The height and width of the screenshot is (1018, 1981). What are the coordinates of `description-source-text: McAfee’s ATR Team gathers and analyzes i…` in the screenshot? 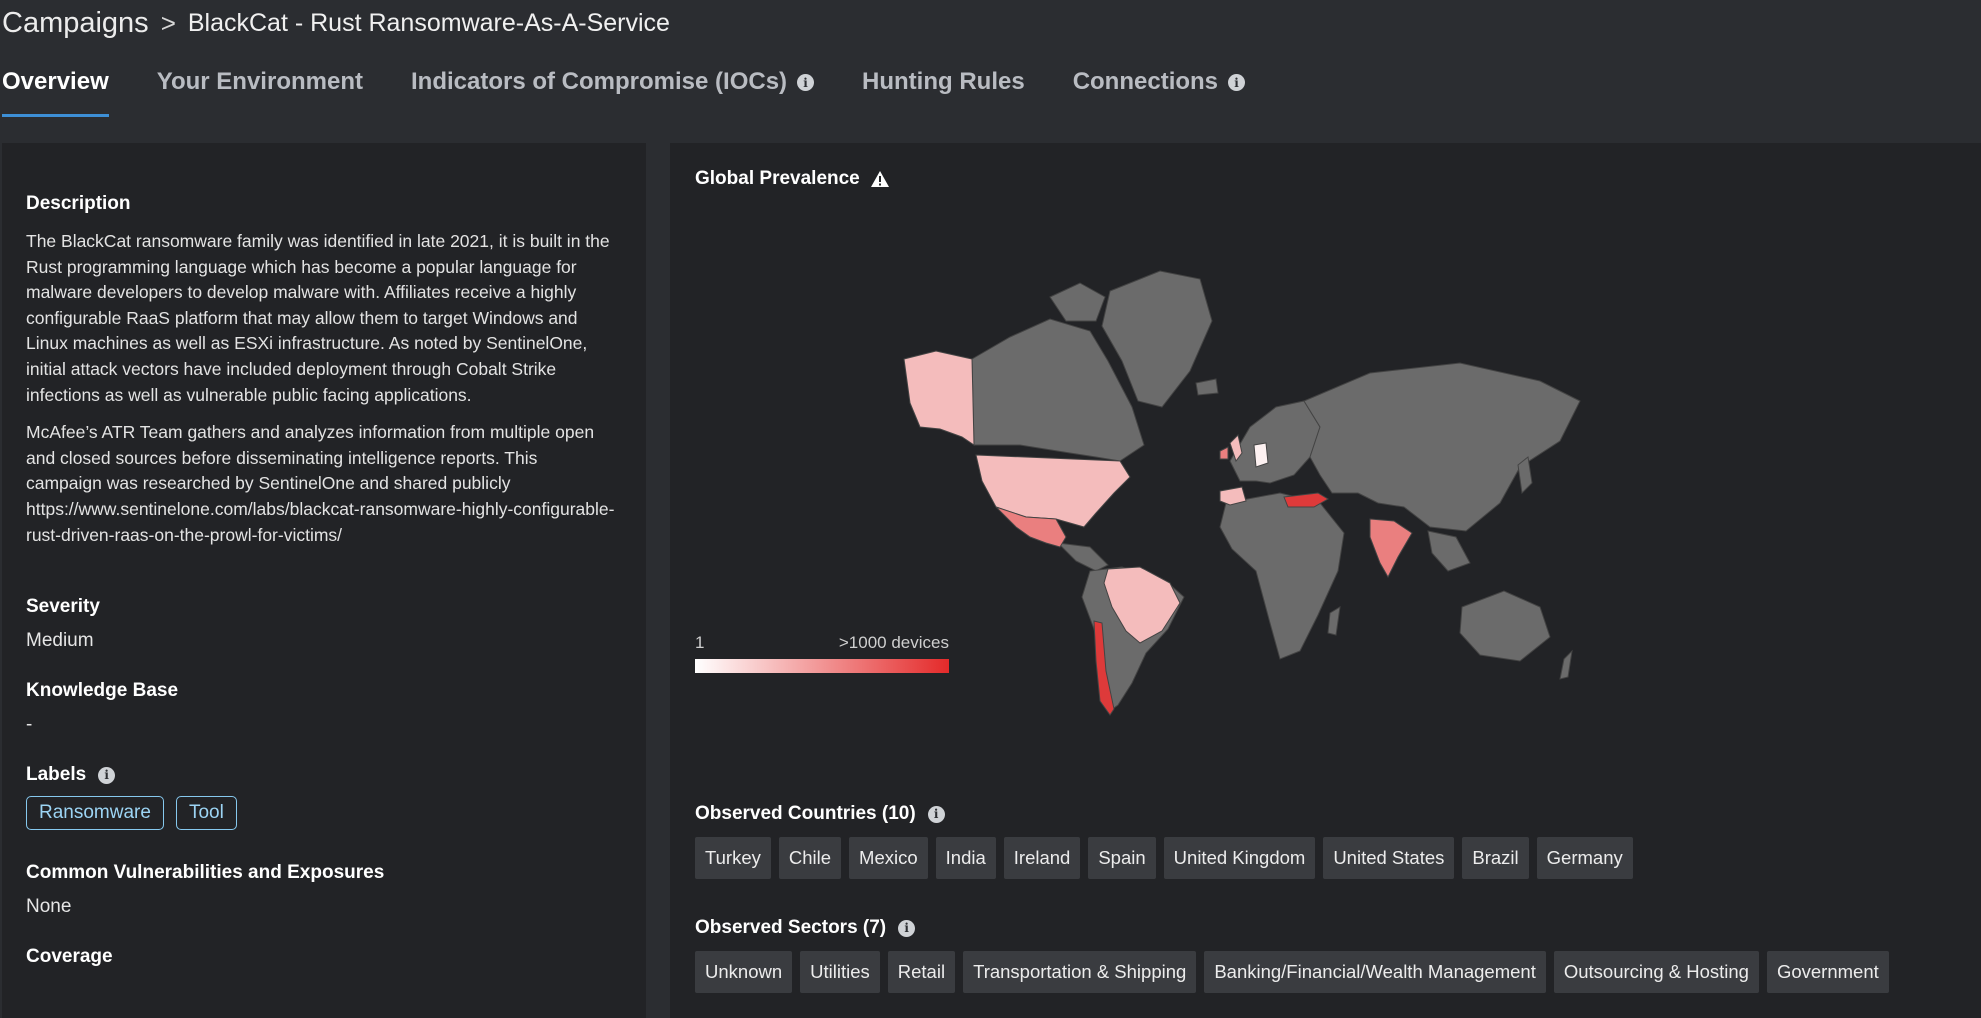 It's located at (320, 483).